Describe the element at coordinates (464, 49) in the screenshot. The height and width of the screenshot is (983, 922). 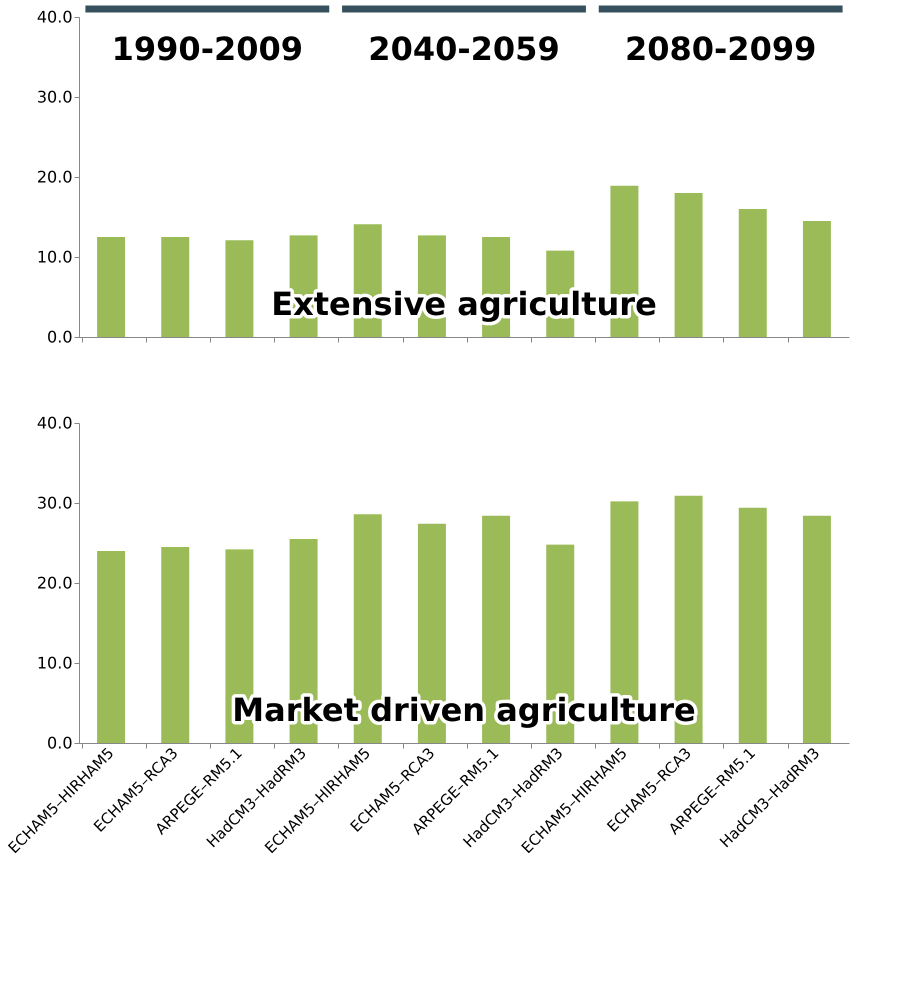
I see `annotation: 2040-2059` at that location.